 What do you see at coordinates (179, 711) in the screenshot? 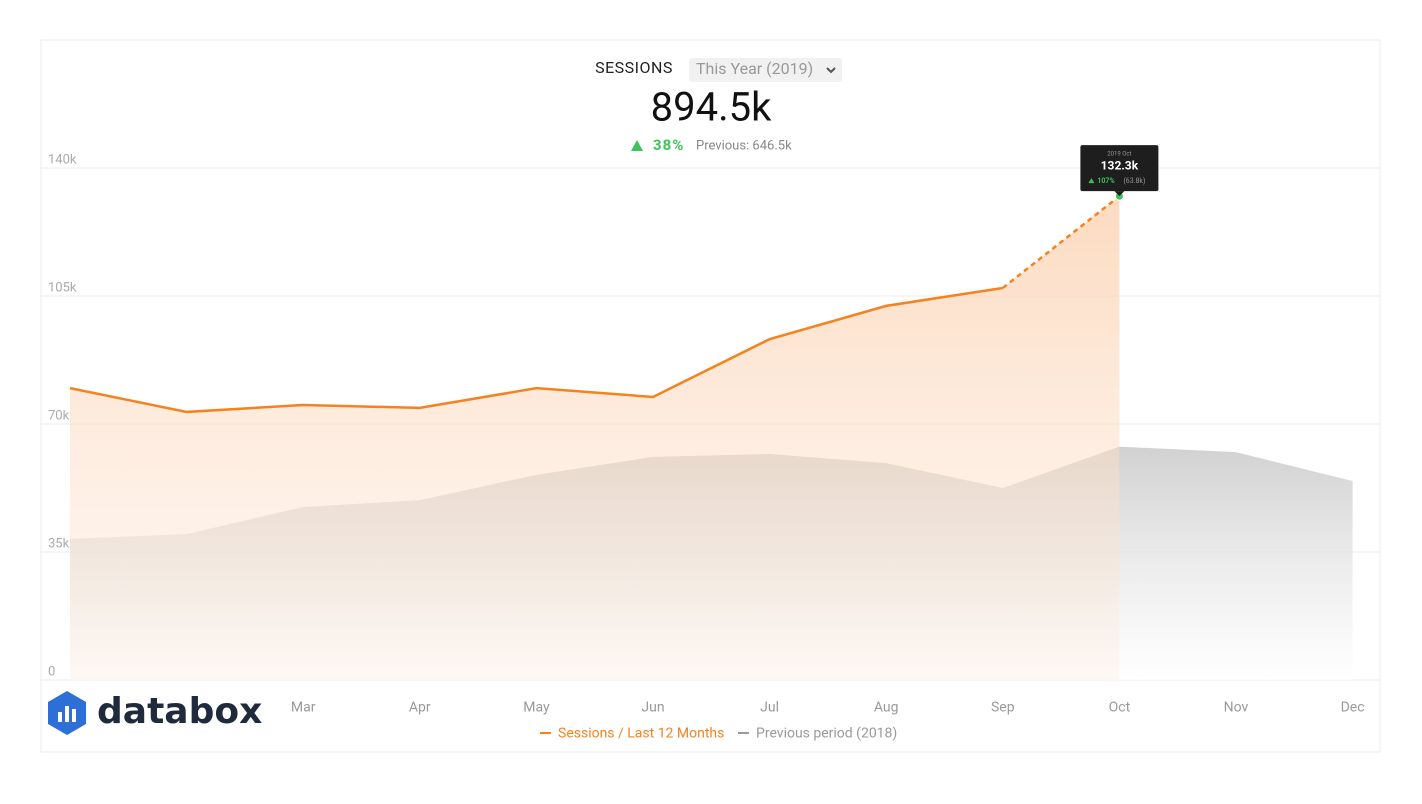
I see `brand-name: databox` at bounding box center [179, 711].